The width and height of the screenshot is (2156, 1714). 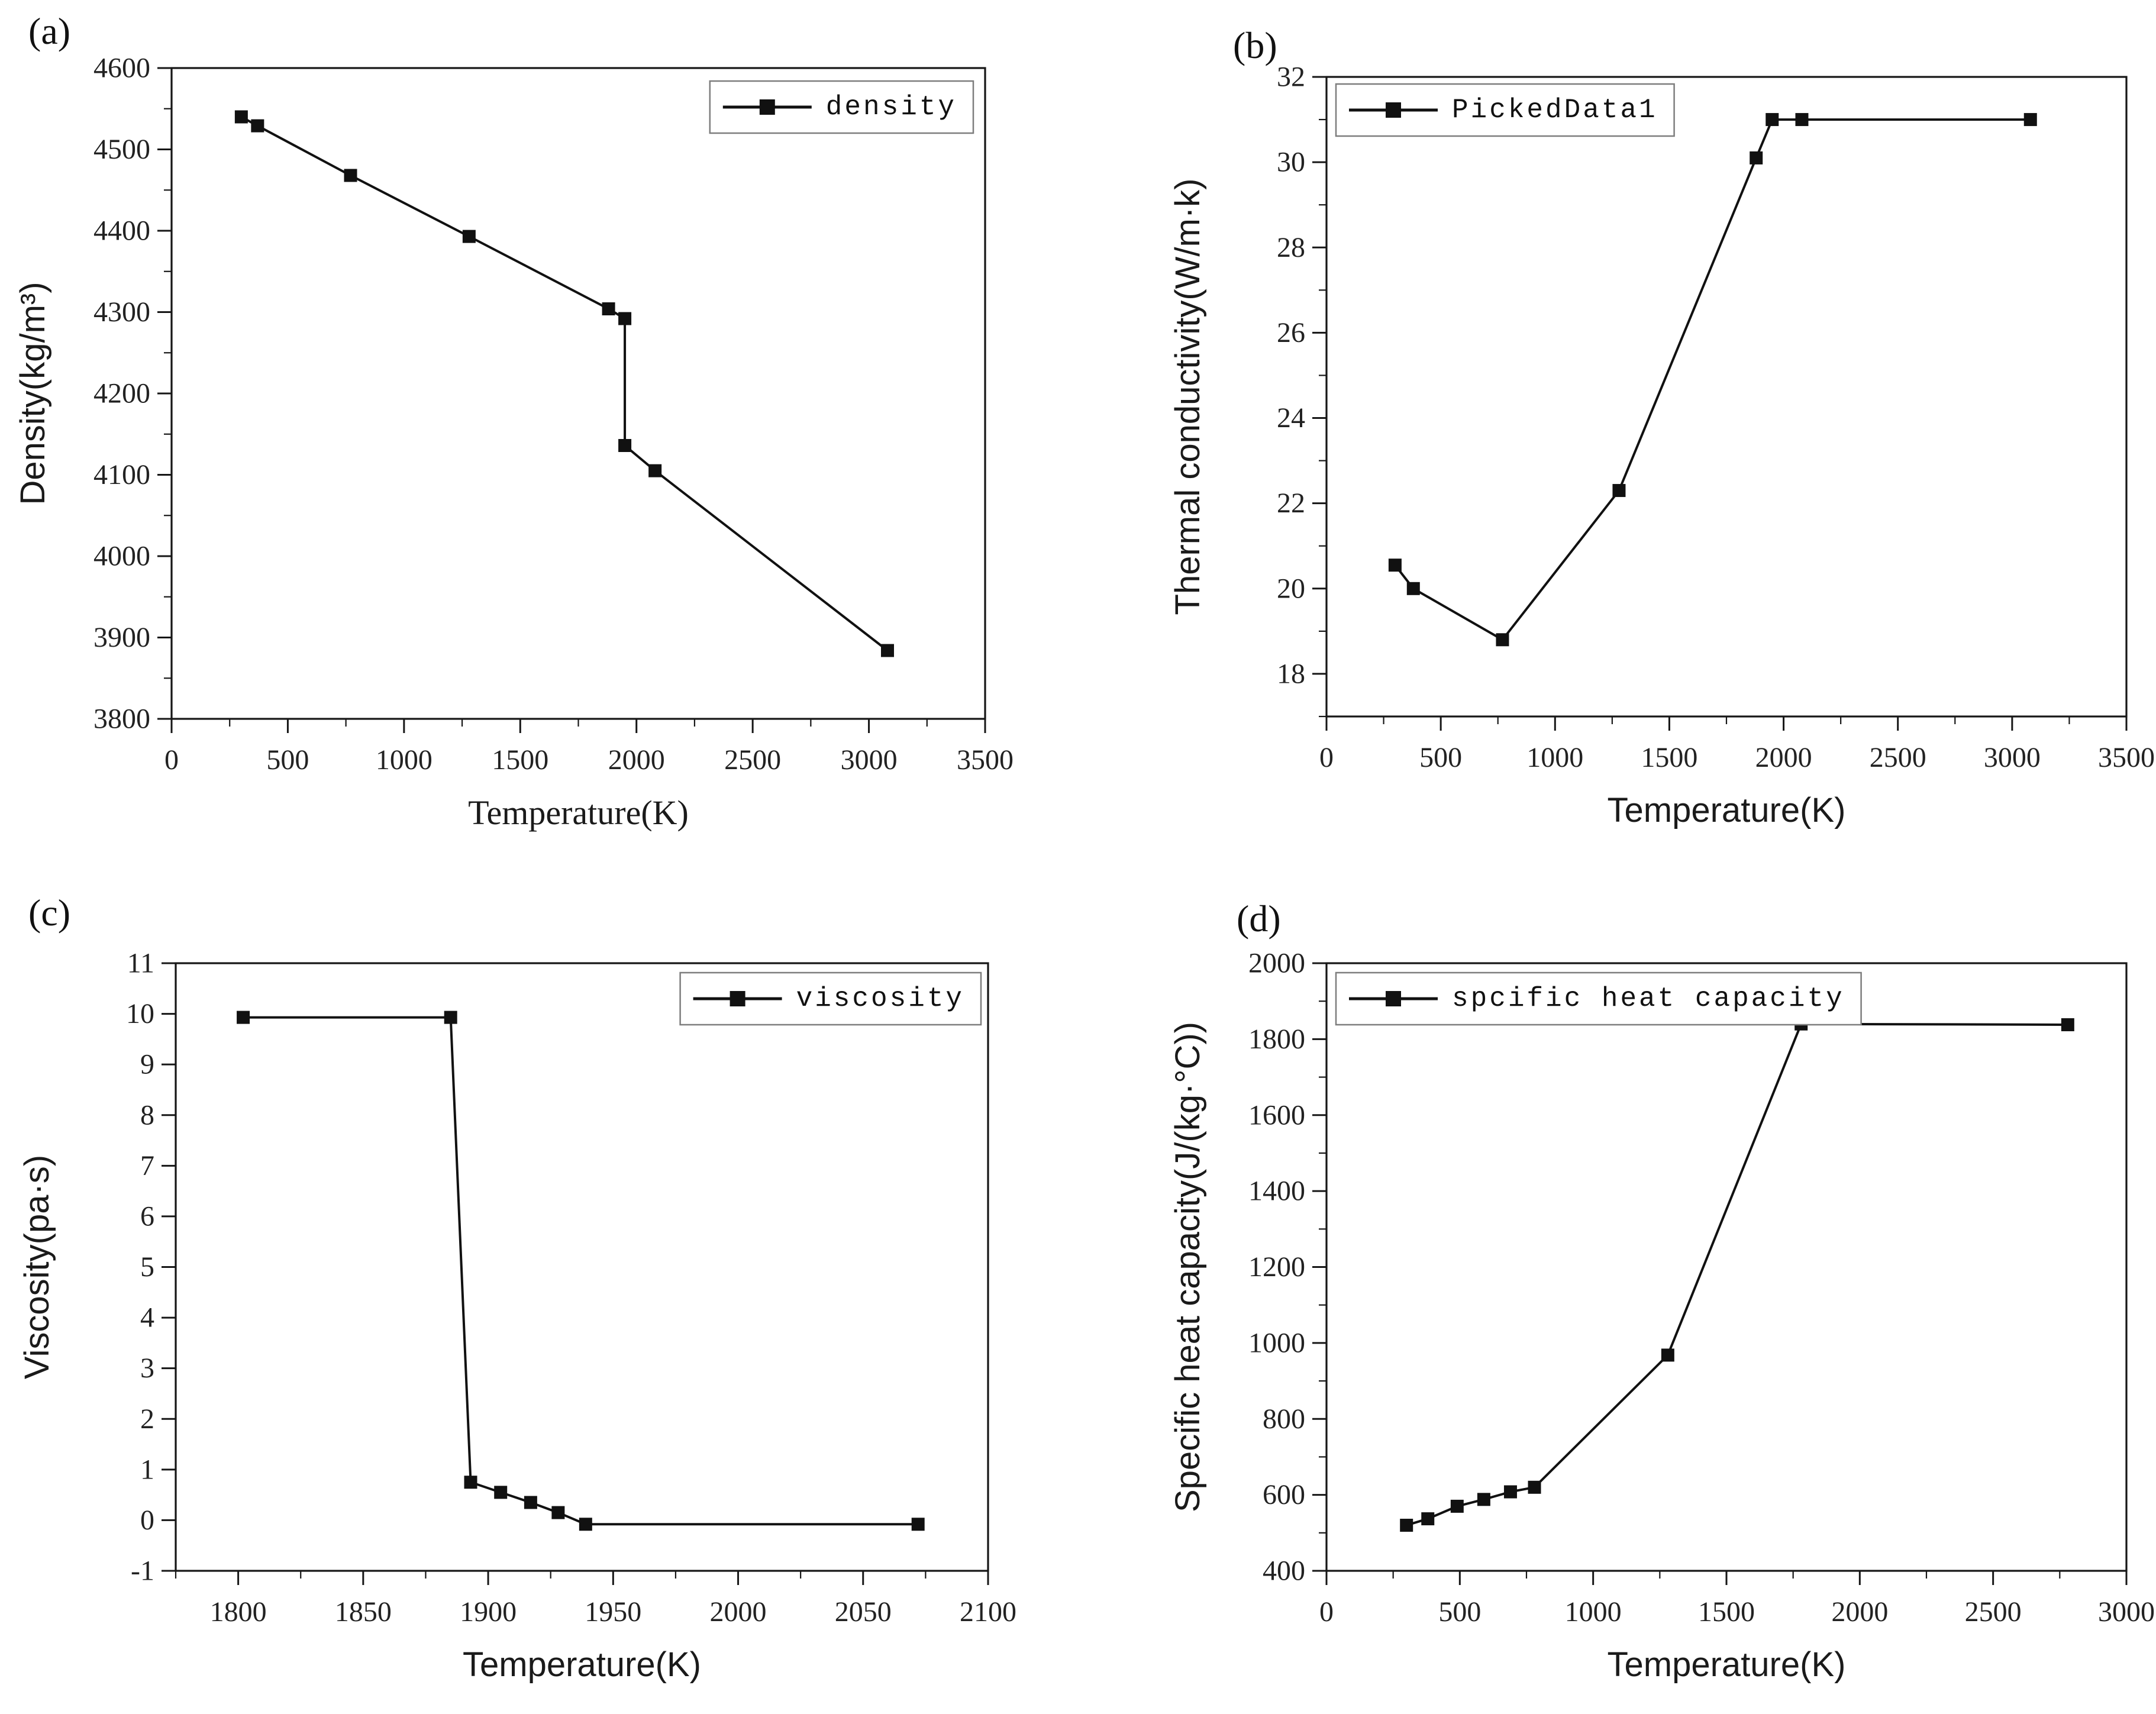 What do you see at coordinates (488, 1612) in the screenshot?
I see `svg-text: 1900` at bounding box center [488, 1612].